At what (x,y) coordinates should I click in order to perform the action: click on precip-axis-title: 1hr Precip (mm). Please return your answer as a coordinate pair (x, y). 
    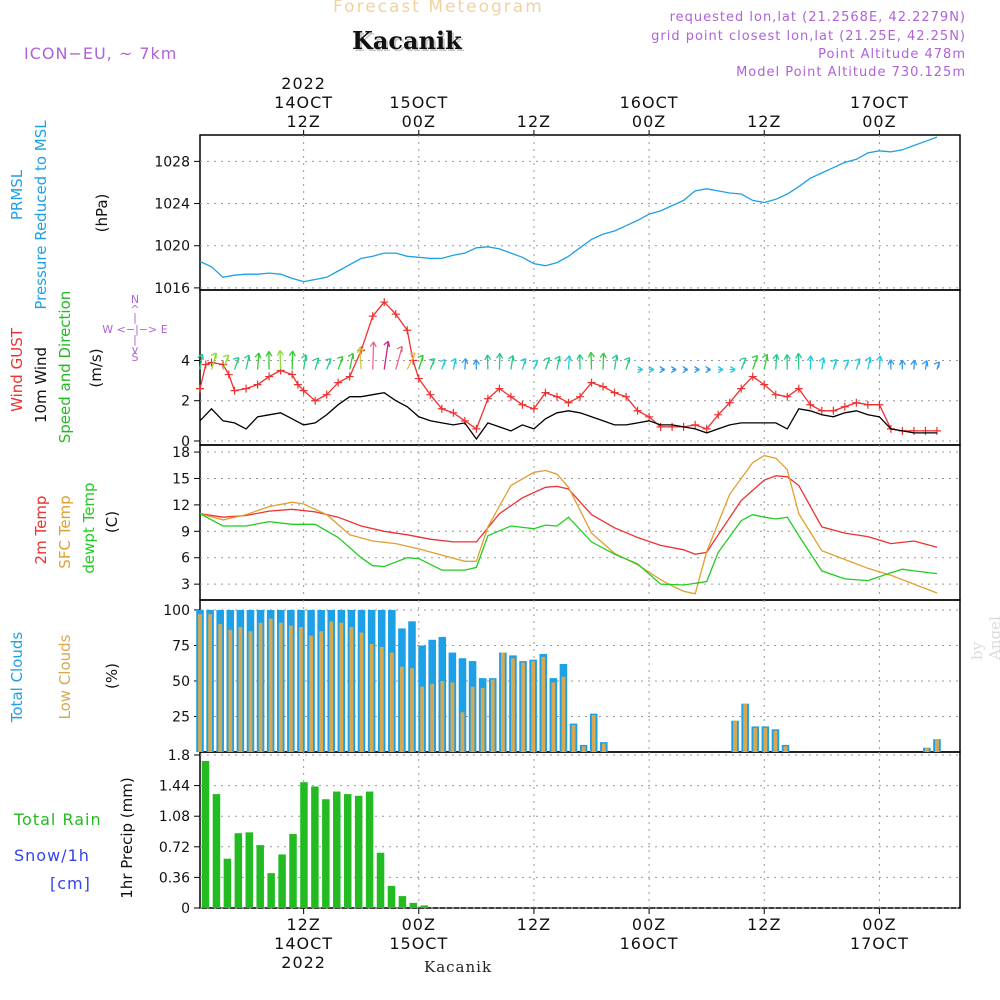
    Looking at the image, I should click on (127, 837).